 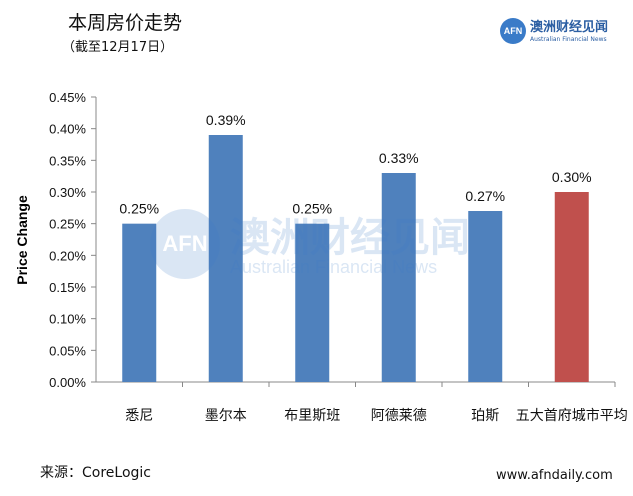 What do you see at coordinates (67, 319) in the screenshot?
I see `y-tick-label: 0.10%` at bounding box center [67, 319].